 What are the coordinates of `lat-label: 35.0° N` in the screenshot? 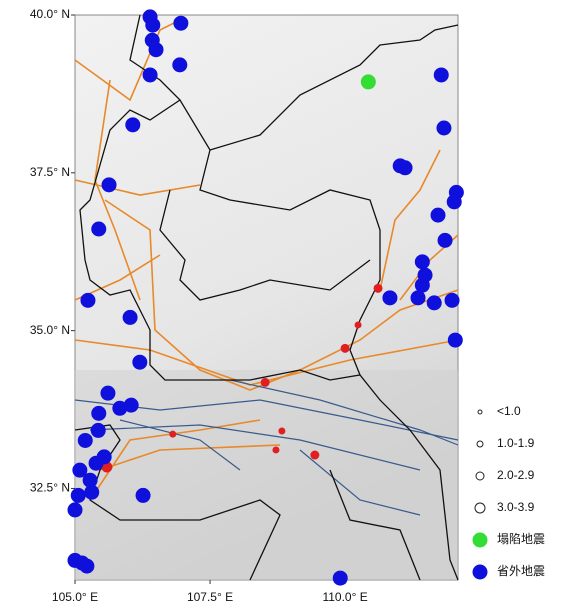 It's located at (50, 330).